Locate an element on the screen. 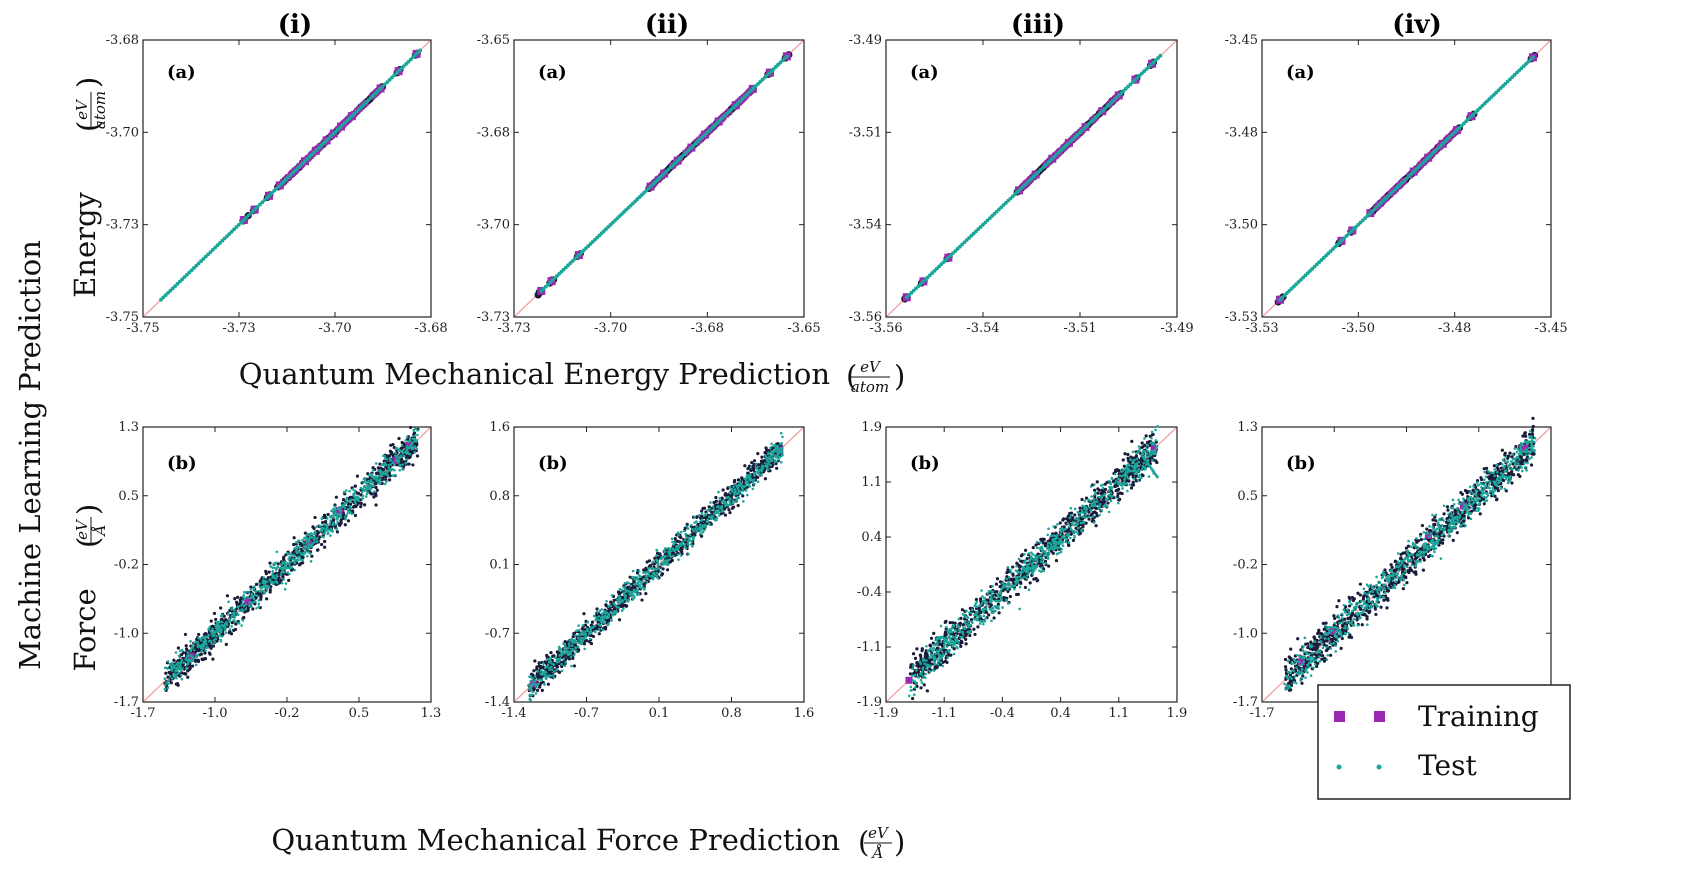  x-tick-label: 0.1 is located at coordinates (659, 713).